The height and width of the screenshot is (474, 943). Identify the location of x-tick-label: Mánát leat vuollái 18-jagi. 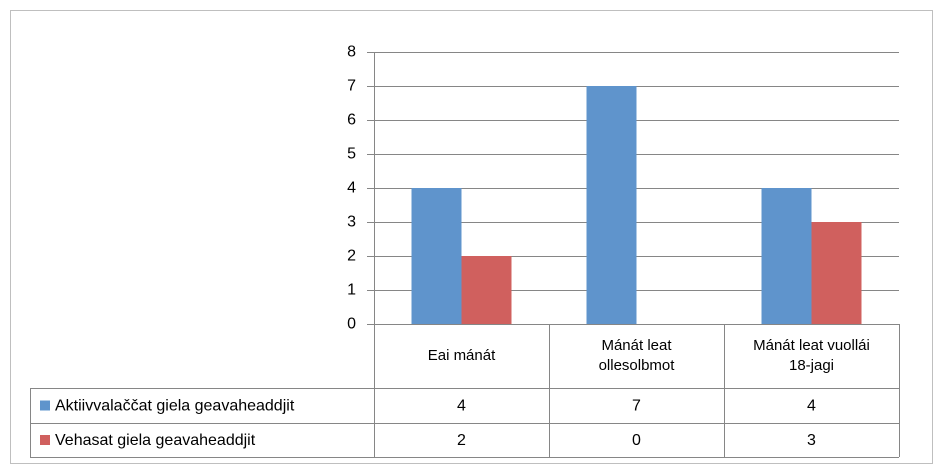
(811, 355).